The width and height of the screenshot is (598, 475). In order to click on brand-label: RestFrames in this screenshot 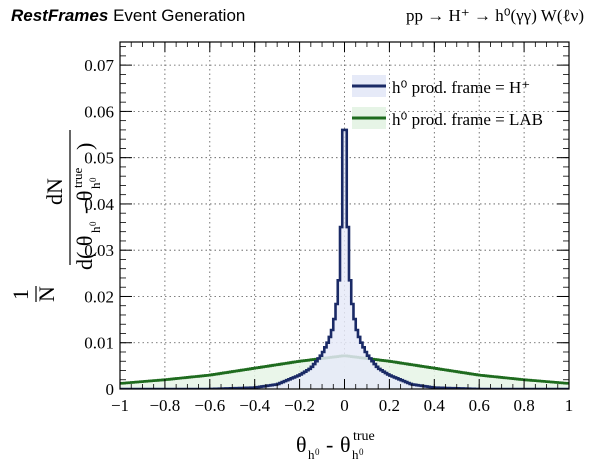, I will do `click(60, 15)`.